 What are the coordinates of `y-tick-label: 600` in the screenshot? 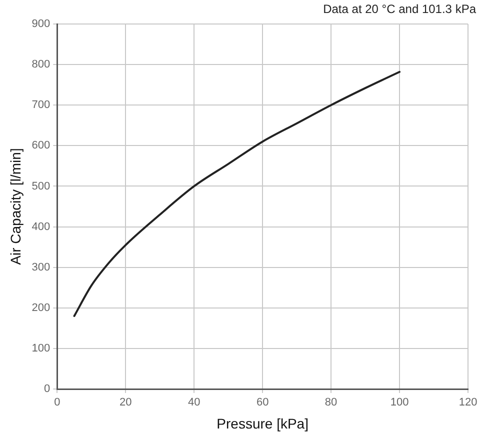 It's located at (41, 146).